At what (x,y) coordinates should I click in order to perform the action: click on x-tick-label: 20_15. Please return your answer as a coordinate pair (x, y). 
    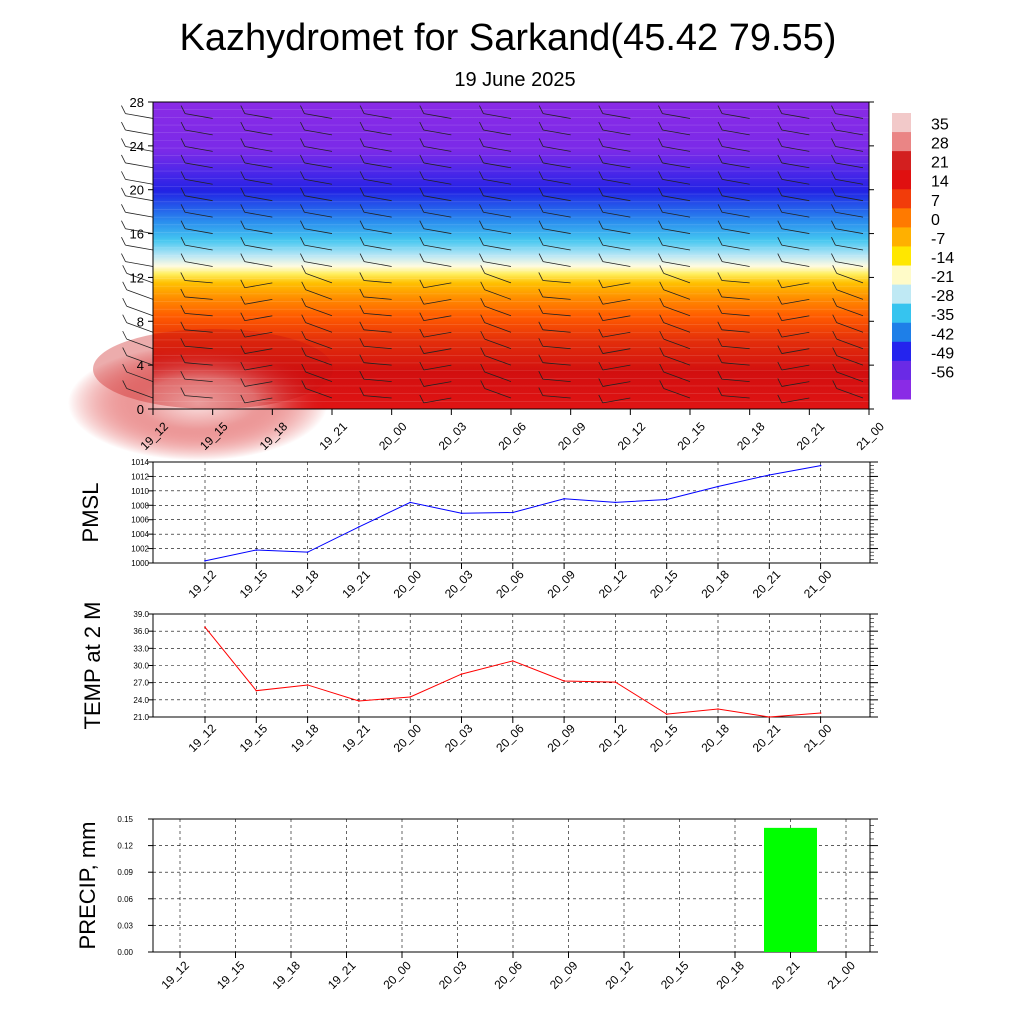
    Looking at the image, I should click on (691, 436).